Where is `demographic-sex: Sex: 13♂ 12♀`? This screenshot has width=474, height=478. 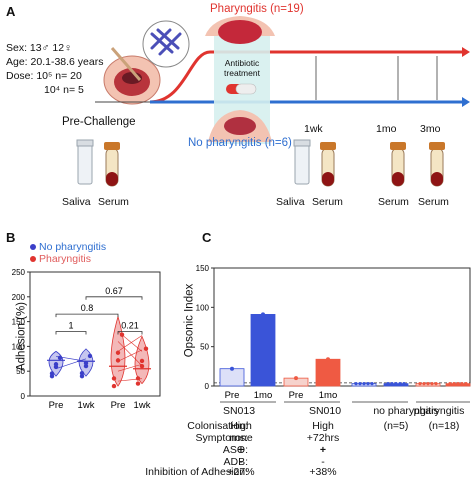 demographic-sex: Sex: 13♂ 12♀ is located at coordinates (39, 48).